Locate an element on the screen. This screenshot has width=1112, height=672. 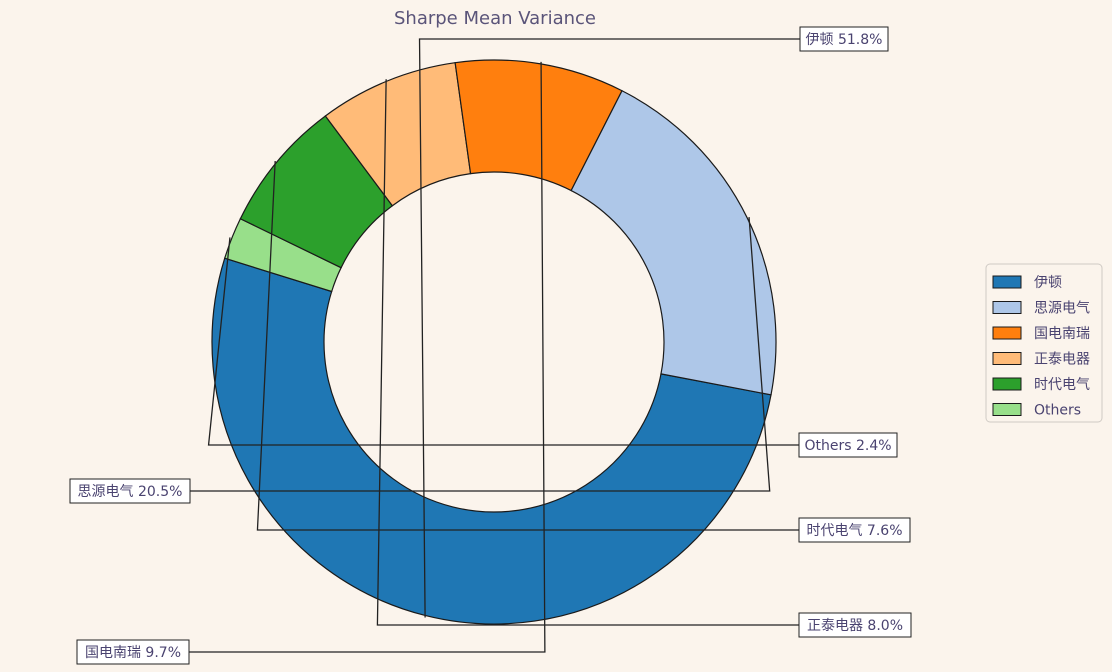
legend-label-0: 伊顿 is located at coordinates (1048, 283).